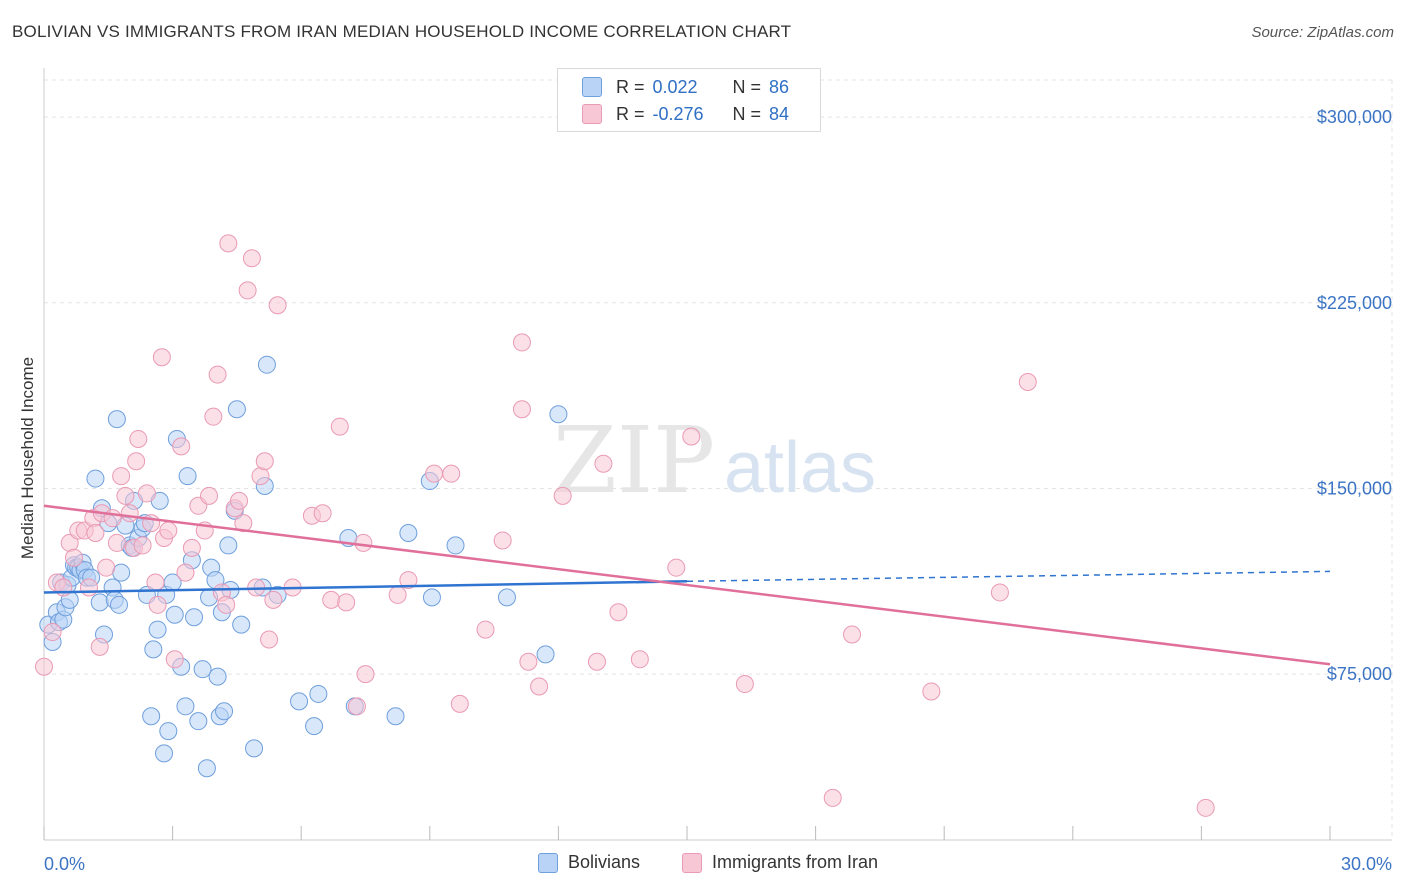 The image size is (1406, 892). Describe the element at coordinates (592, 87) in the screenshot. I see `bolivians-swatch` at that location.